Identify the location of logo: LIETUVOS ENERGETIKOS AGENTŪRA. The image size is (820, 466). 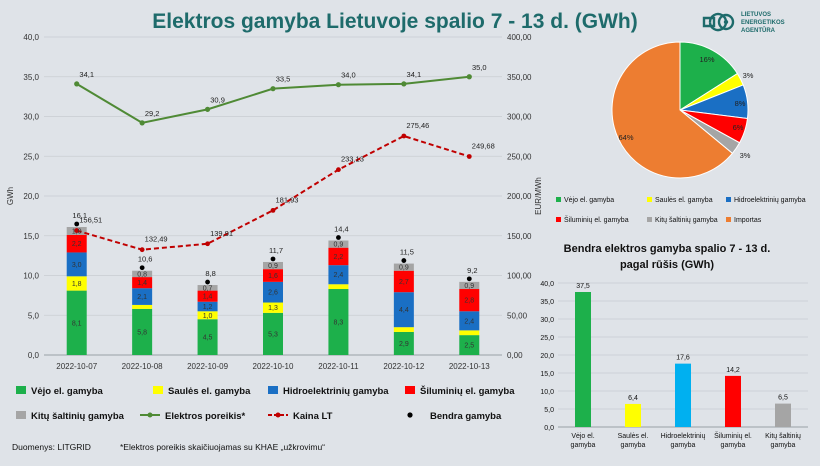
(743, 23).